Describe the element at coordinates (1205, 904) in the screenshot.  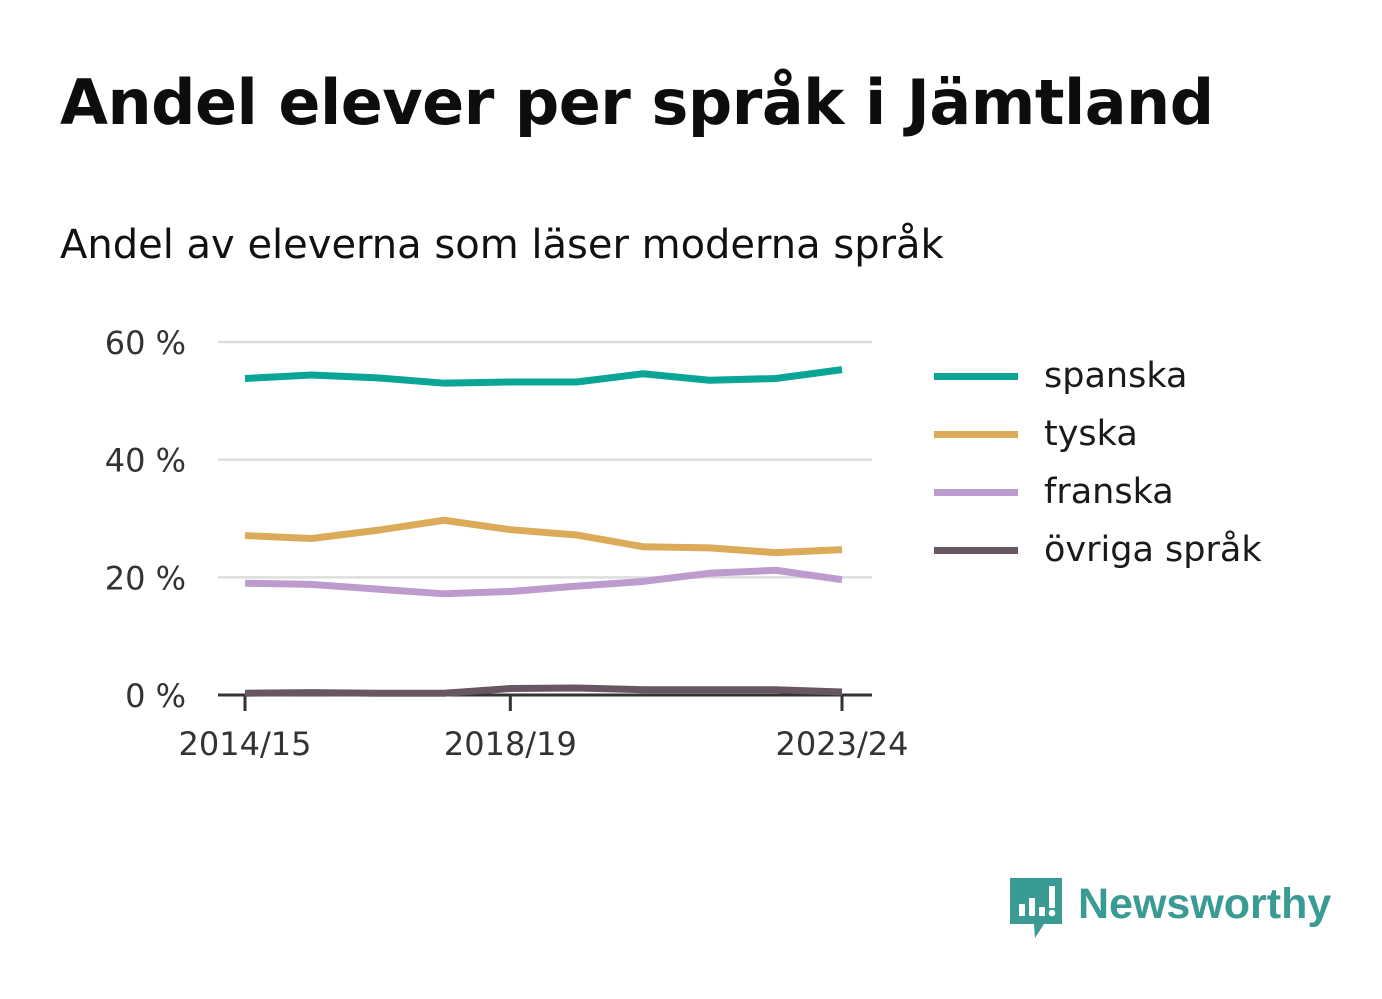
I see `brand-name: Newsworthy` at that location.